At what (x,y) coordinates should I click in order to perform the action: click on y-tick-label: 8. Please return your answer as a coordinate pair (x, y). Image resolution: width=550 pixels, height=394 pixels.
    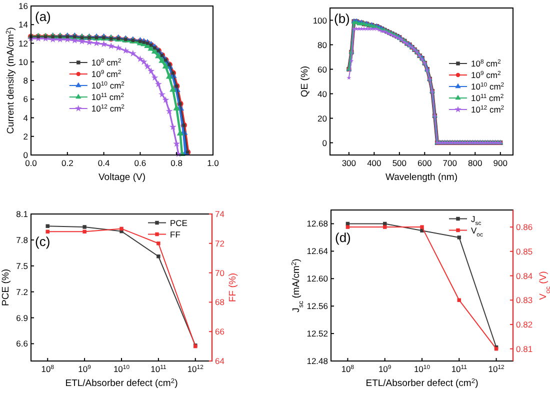
    Looking at the image, I should click on (25, 81).